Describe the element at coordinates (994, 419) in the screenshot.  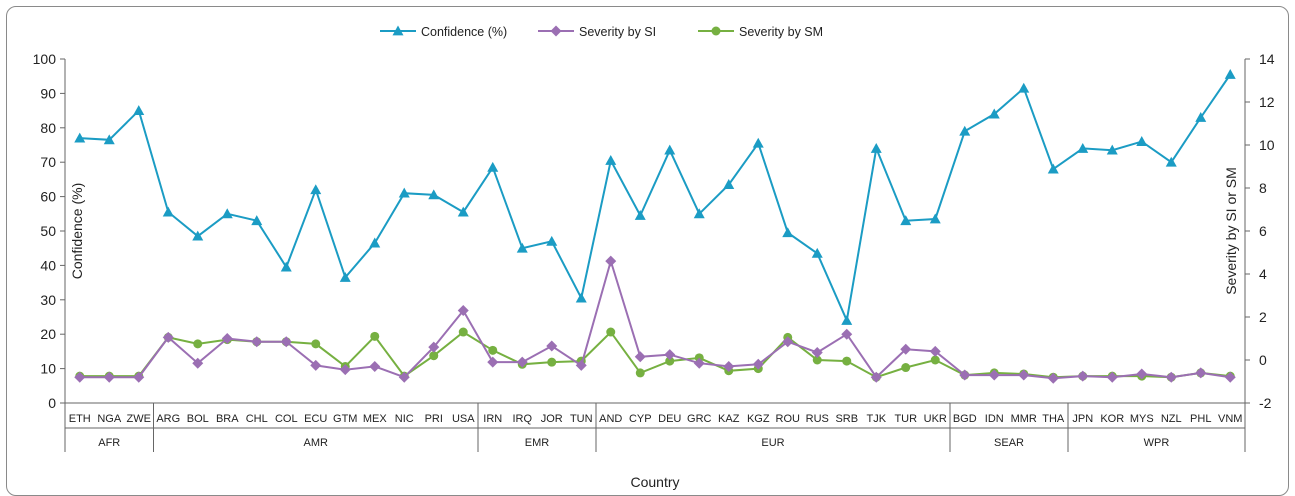
I see `category-label: IDN` at that location.